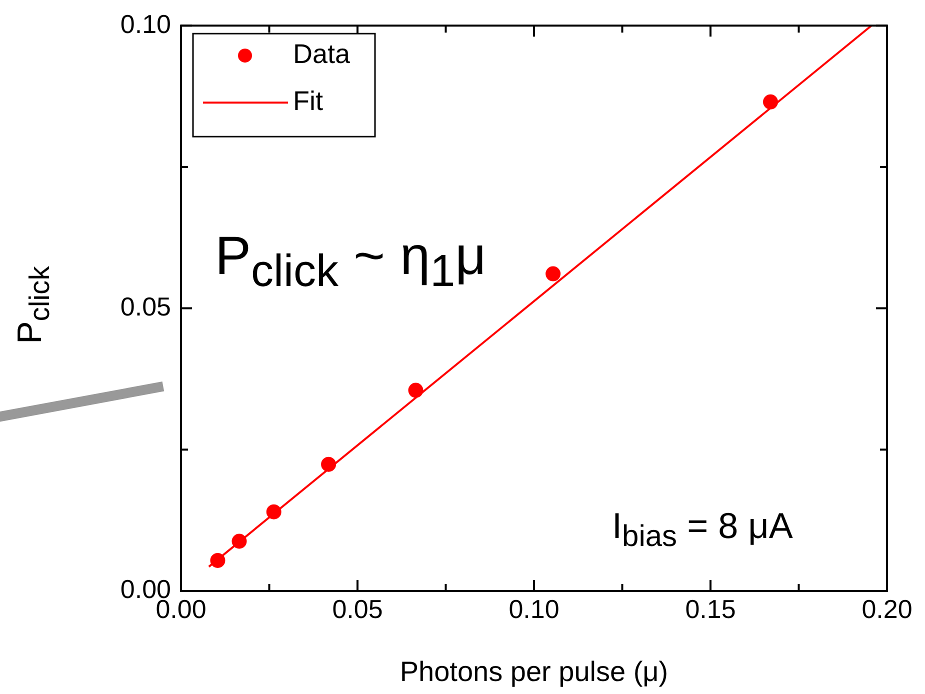 The width and height of the screenshot is (925, 694). Describe the element at coordinates (322, 54) in the screenshot. I see `legend-label: Data` at that location.